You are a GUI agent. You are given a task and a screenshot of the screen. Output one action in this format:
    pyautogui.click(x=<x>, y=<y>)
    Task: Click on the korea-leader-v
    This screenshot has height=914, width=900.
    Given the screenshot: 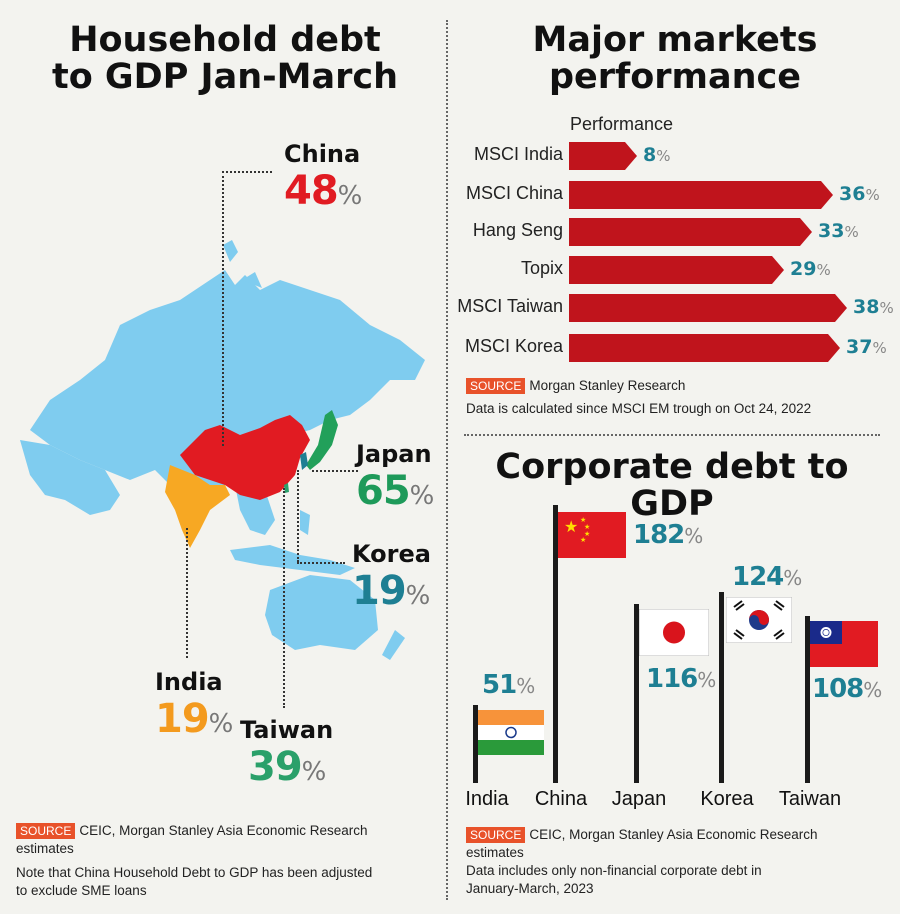 What is the action you would take?
    pyautogui.click(x=298, y=516)
    